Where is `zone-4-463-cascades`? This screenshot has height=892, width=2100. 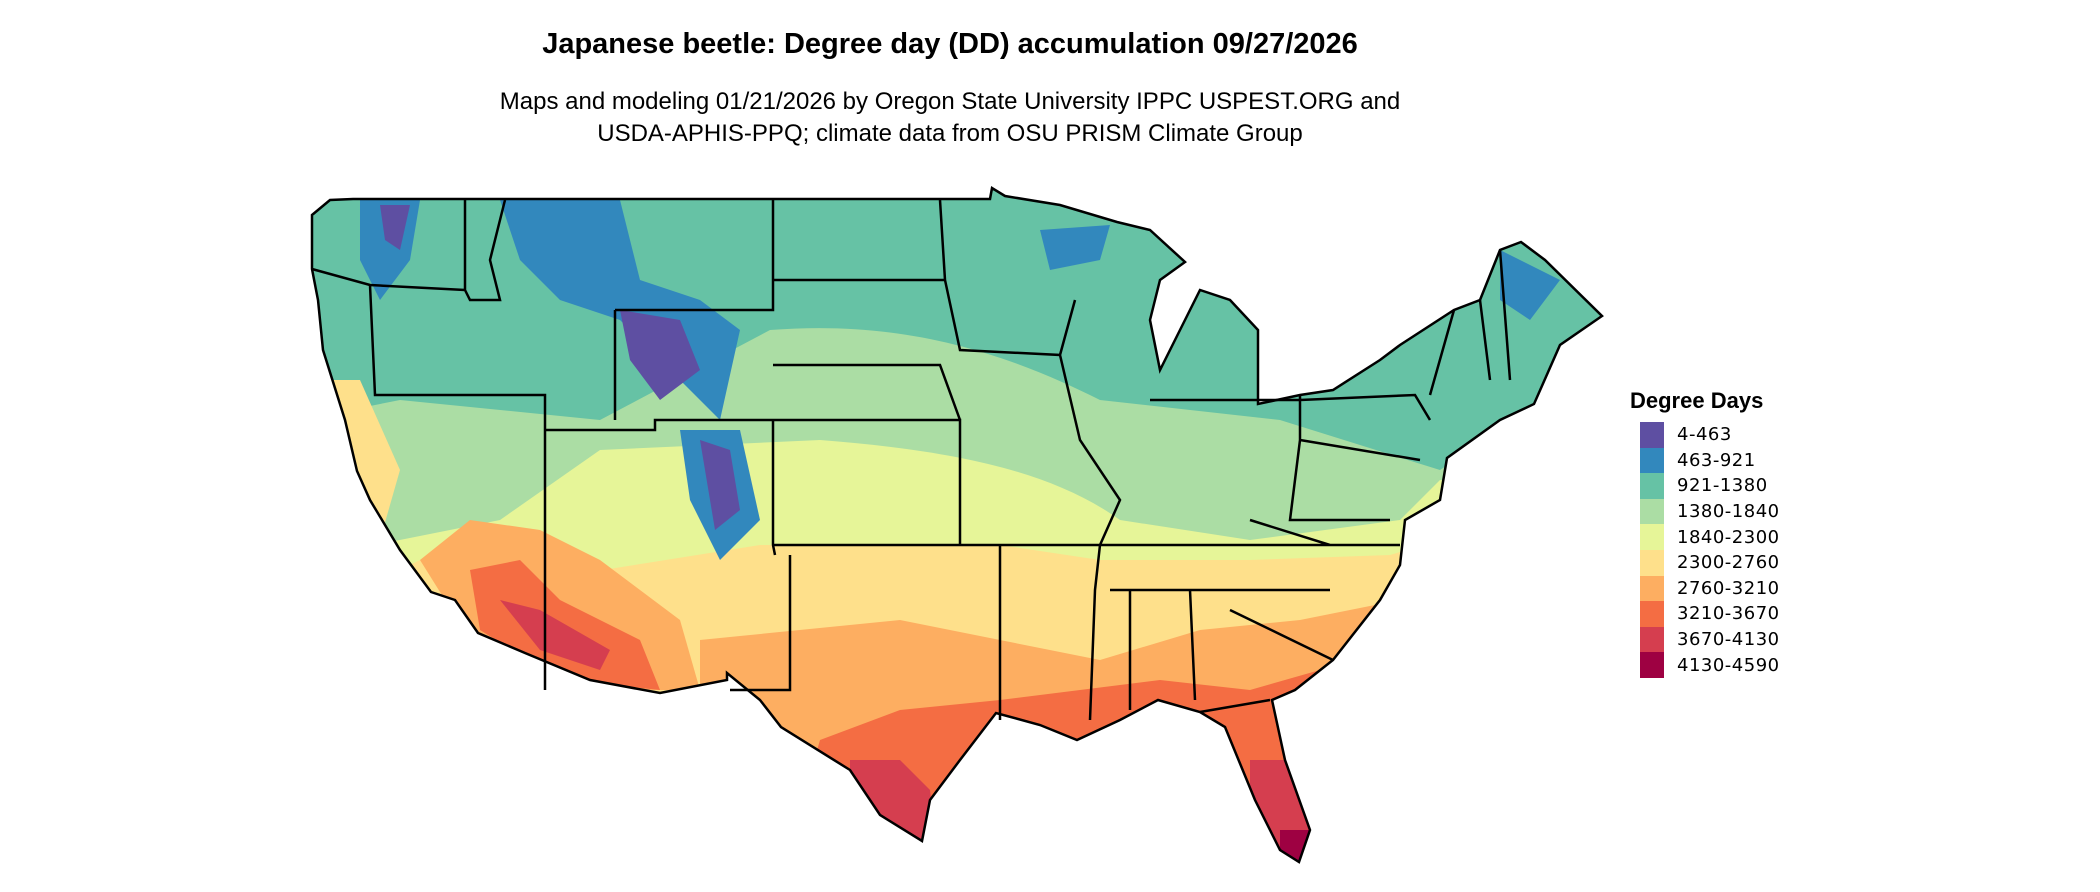
zone-4-463-cascades is located at coordinates (395, 227).